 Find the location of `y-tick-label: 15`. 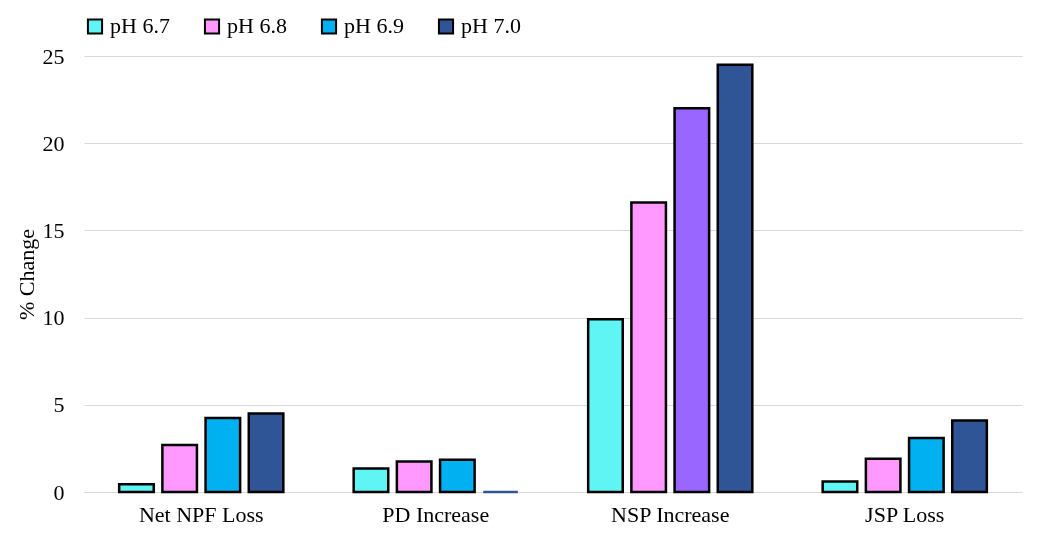

y-tick-label: 15 is located at coordinates (53, 230).